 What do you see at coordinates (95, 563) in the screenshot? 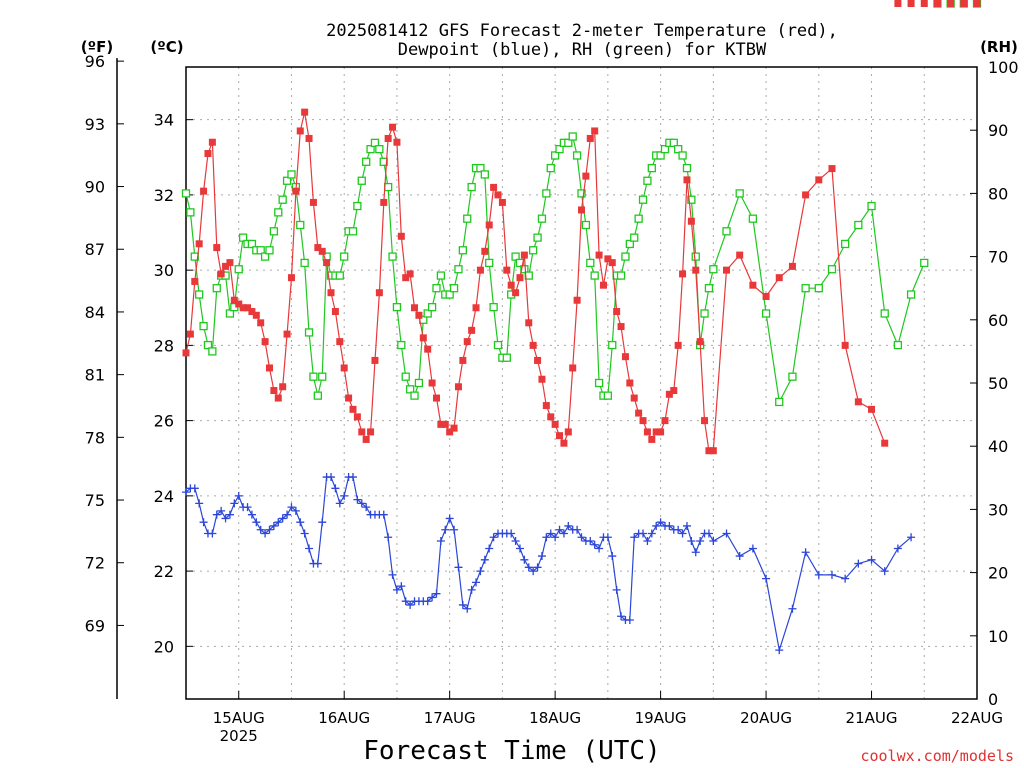
I see `fahrenheit-tick-label: 72` at bounding box center [95, 563].